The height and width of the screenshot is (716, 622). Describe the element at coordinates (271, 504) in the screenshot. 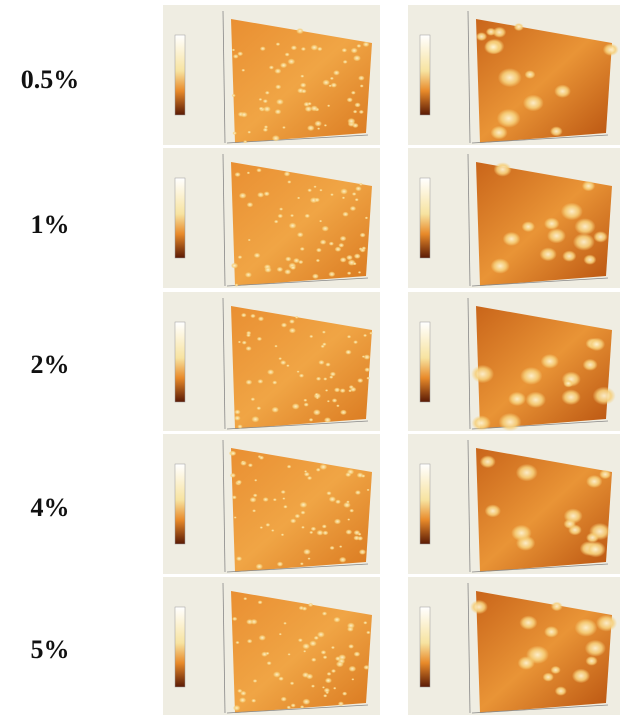

I see `afm-panel` at that location.